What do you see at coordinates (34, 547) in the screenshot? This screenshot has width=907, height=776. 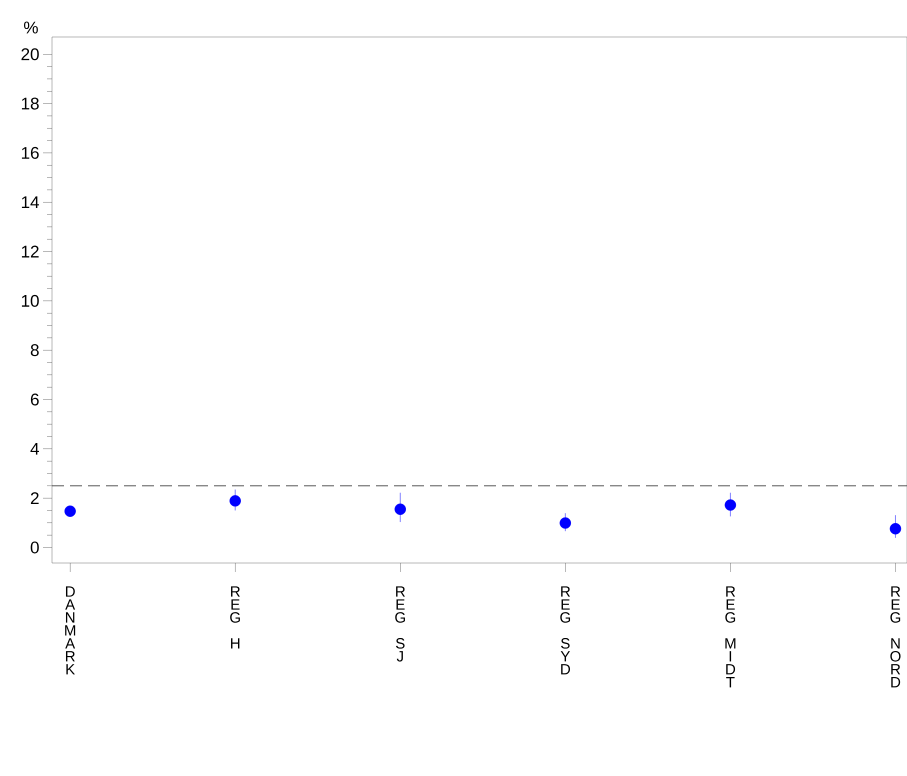 I see `y-tick-label: 0` at bounding box center [34, 547].